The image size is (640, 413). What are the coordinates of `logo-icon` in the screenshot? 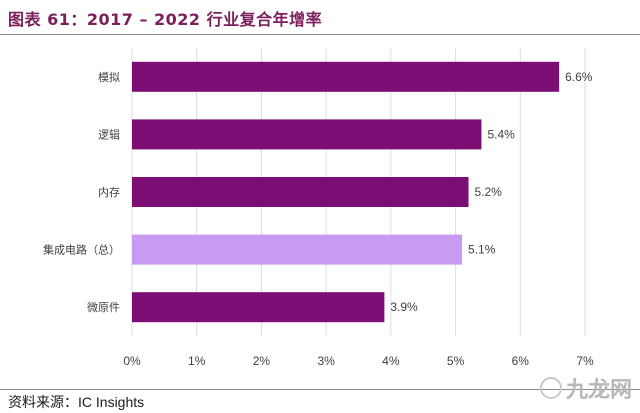 It's located at (550, 388).